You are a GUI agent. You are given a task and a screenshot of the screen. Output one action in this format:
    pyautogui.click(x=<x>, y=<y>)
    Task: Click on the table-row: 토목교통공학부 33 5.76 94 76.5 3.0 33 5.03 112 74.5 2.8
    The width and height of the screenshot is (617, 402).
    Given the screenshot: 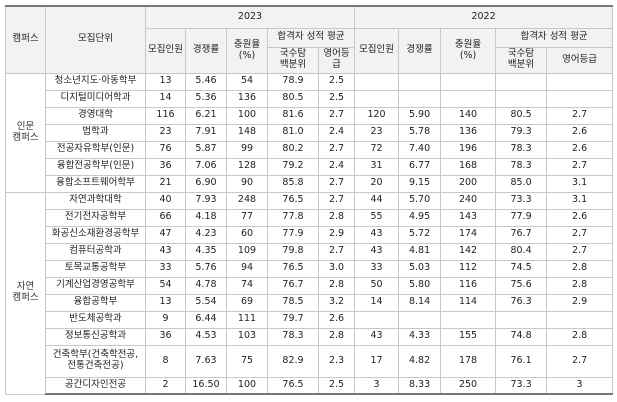 What is the action you would take?
    pyautogui.click(x=310, y=268)
    